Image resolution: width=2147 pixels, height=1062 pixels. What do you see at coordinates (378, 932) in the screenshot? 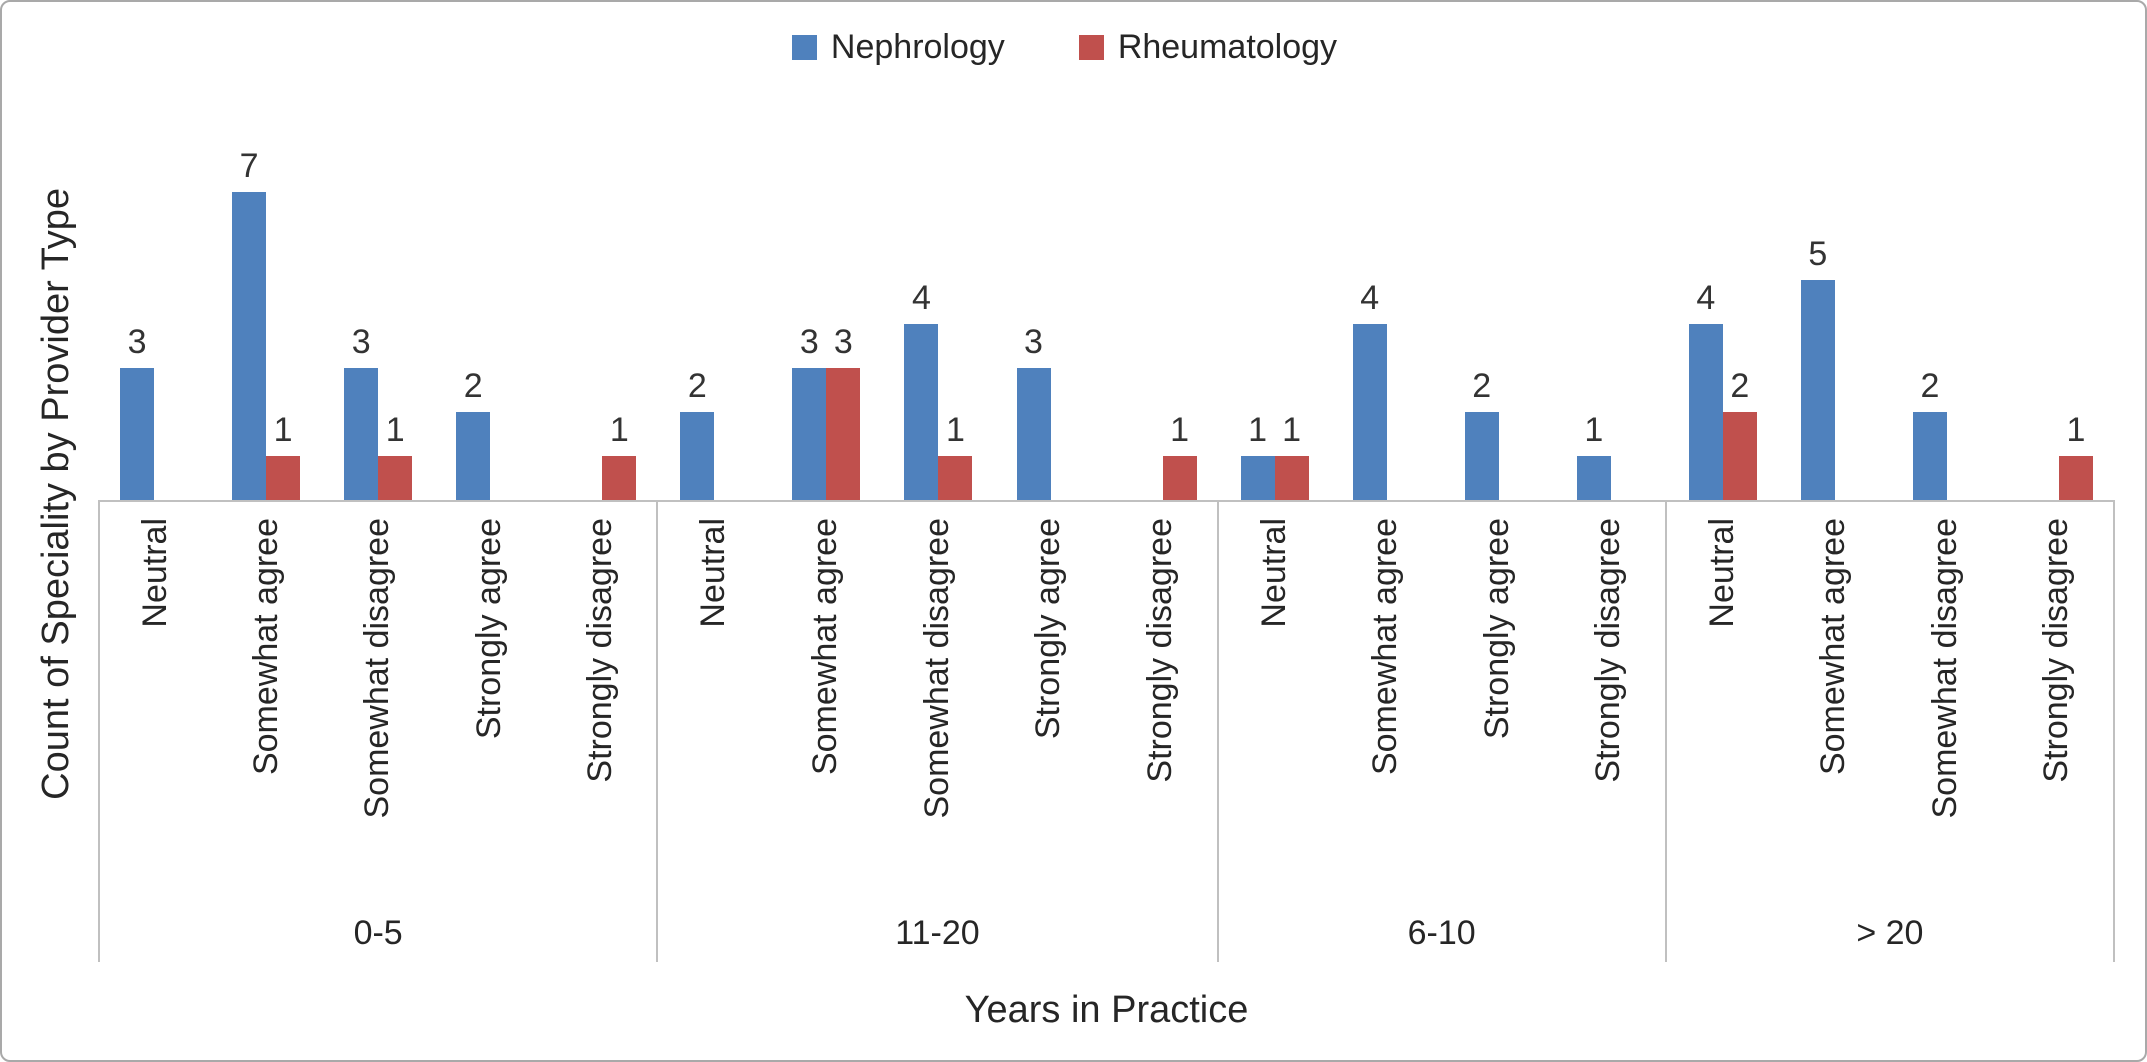
I see `group-label: 0-5` at bounding box center [378, 932].